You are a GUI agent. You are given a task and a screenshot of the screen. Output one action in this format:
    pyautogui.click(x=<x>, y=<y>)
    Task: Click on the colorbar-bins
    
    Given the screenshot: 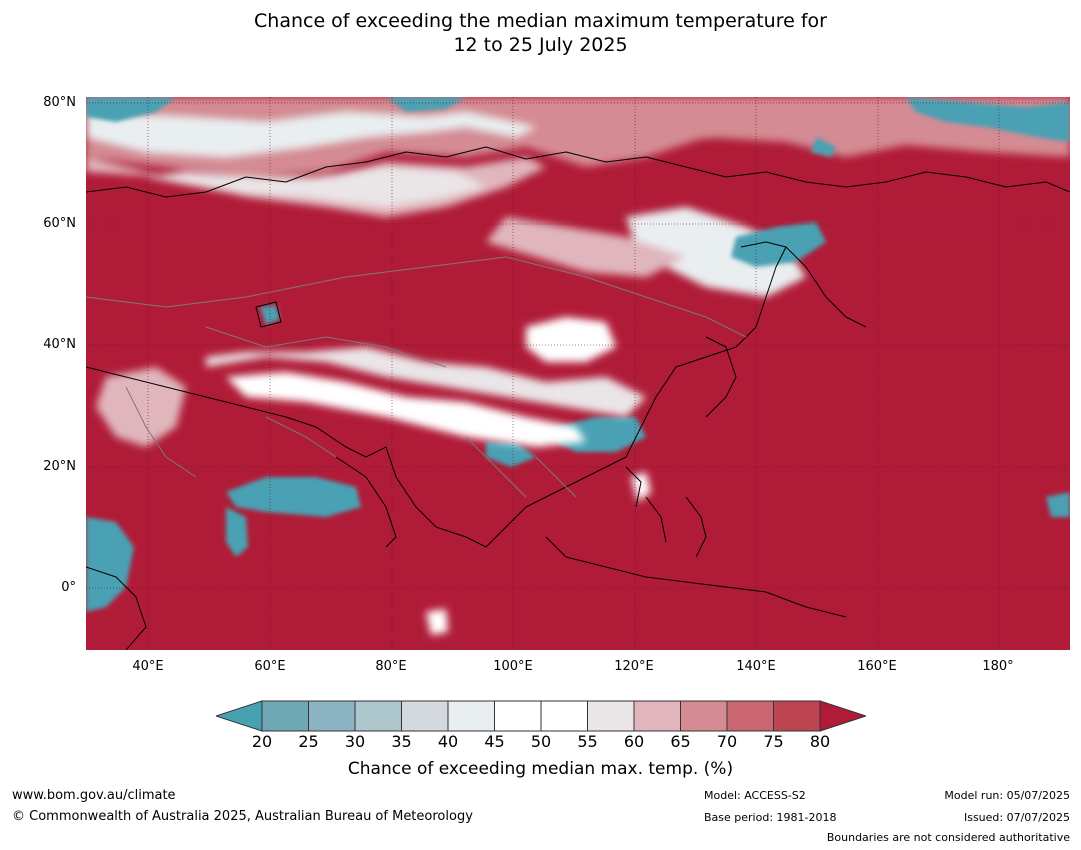 What is the action you would take?
    pyautogui.click(x=541, y=716)
    